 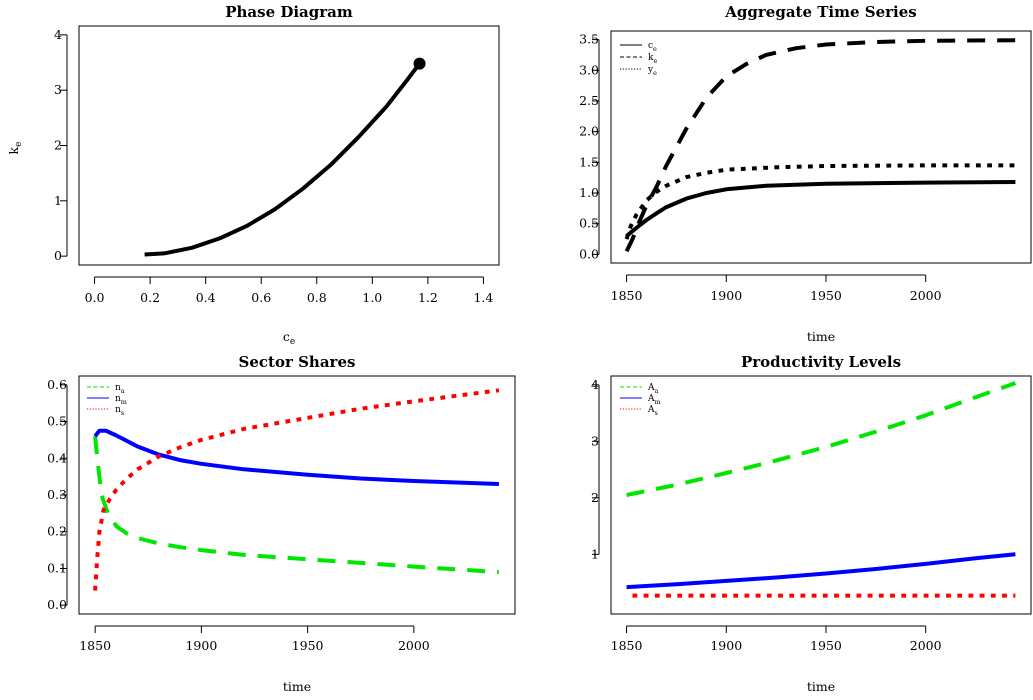 I want to click on series-line-main, so click(x=283, y=159).